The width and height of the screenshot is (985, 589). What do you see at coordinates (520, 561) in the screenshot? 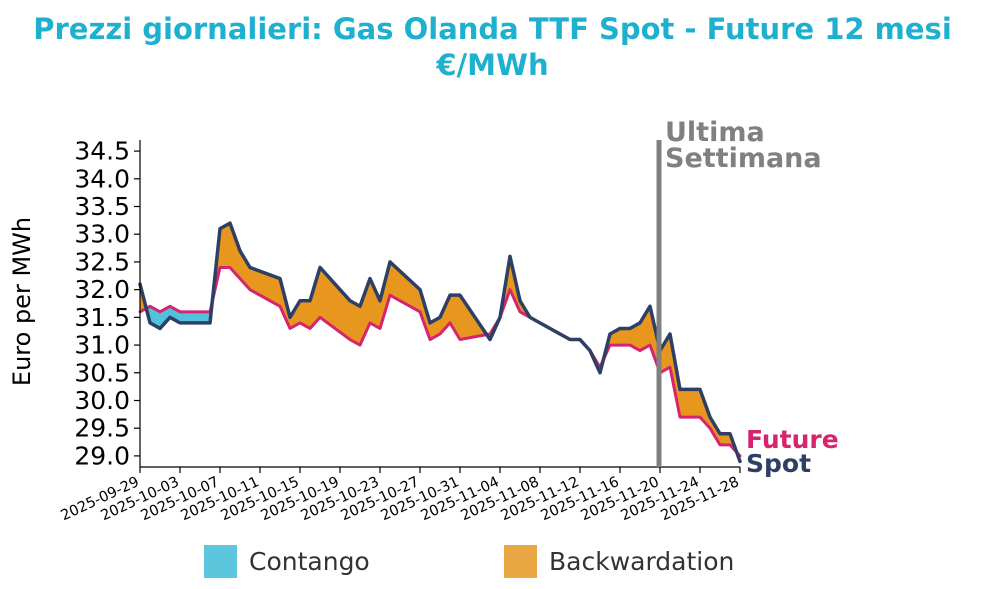
I see `legend-swatch-backwardation` at bounding box center [520, 561].